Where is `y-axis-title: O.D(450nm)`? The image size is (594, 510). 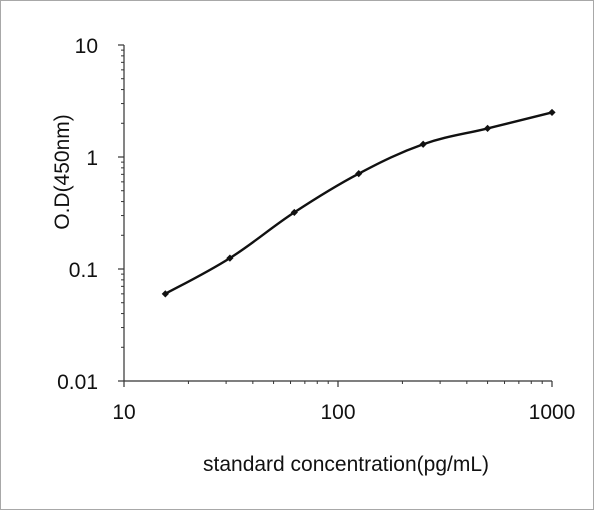
y-axis-title: O.D(450nm) is located at coordinates (62, 172).